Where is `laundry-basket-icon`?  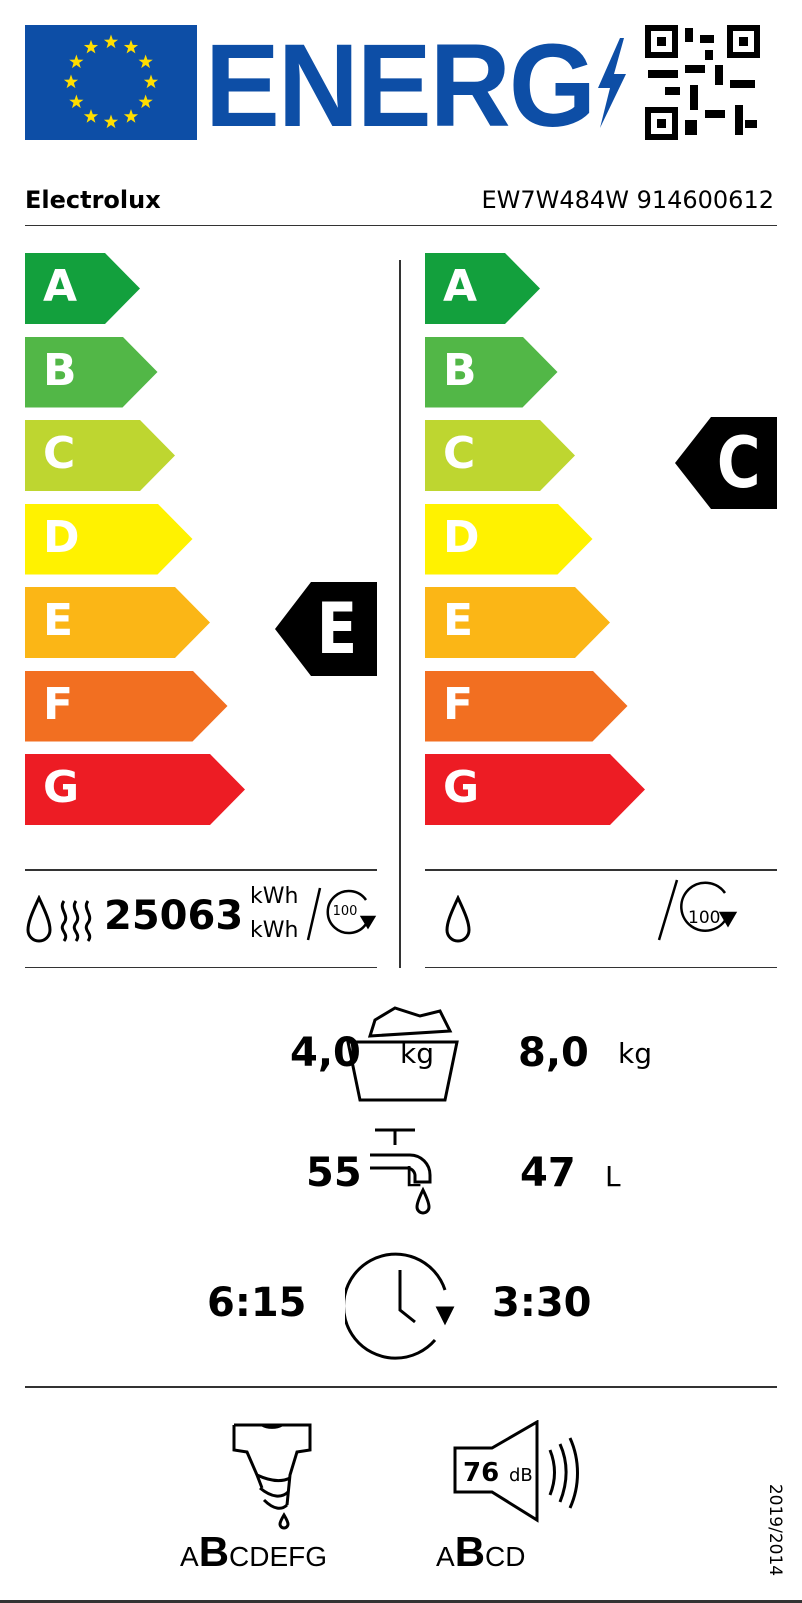
laundry-basket-icon is located at coordinates (402, 1054).